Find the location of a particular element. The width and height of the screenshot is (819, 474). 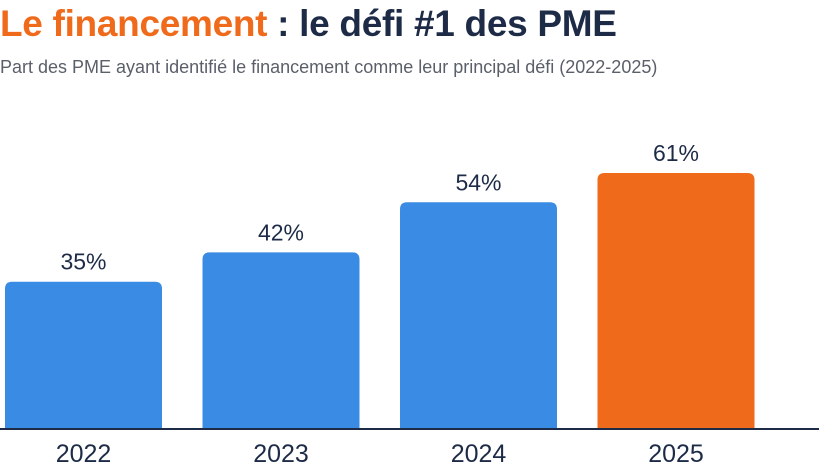

x-tick-label-2022: 2022 is located at coordinates (84, 454).